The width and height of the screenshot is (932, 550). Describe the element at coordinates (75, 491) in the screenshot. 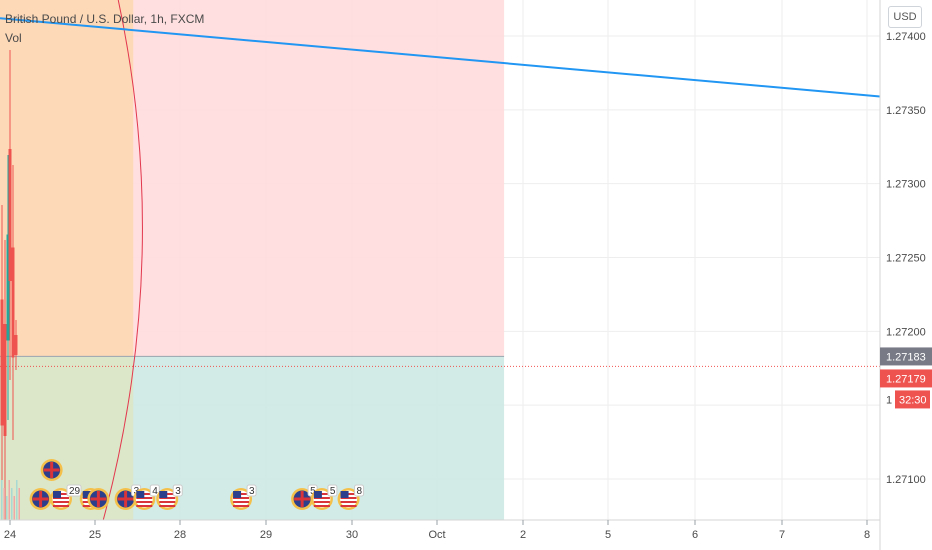

I see `event-count: 29` at that location.